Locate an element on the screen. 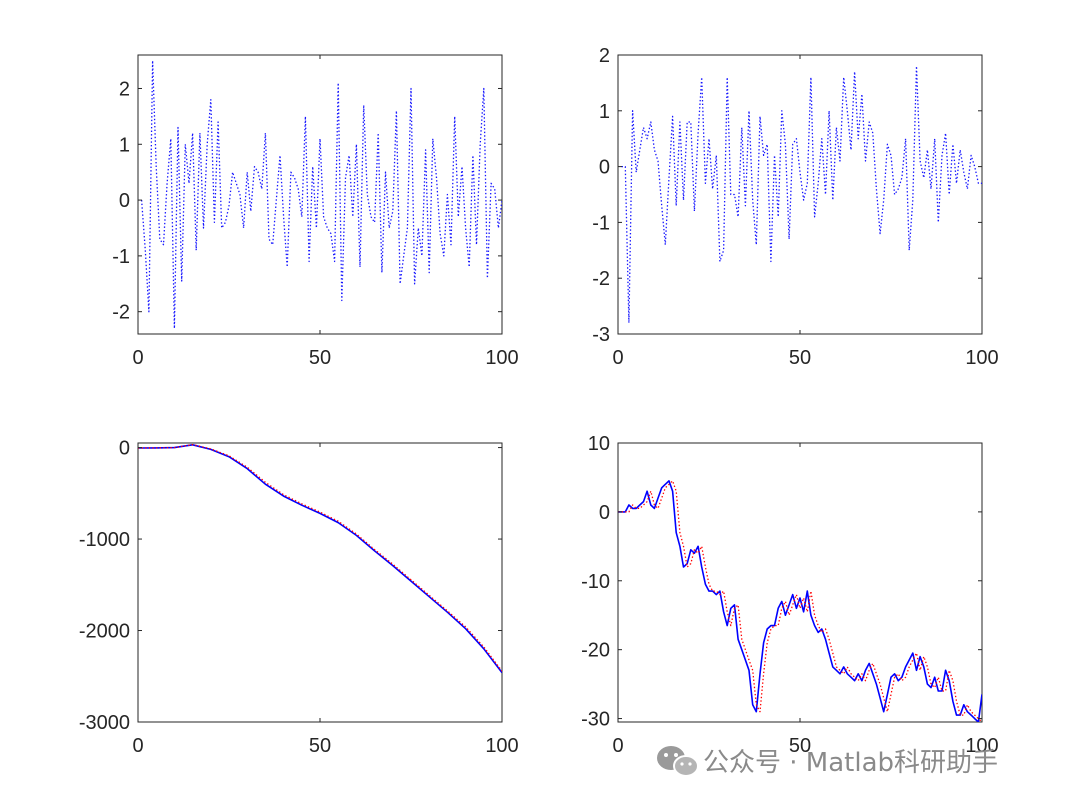 The width and height of the screenshot is (1080, 802). watermark-text: 公众号 · Matlab科研助手 is located at coordinates (850, 763).